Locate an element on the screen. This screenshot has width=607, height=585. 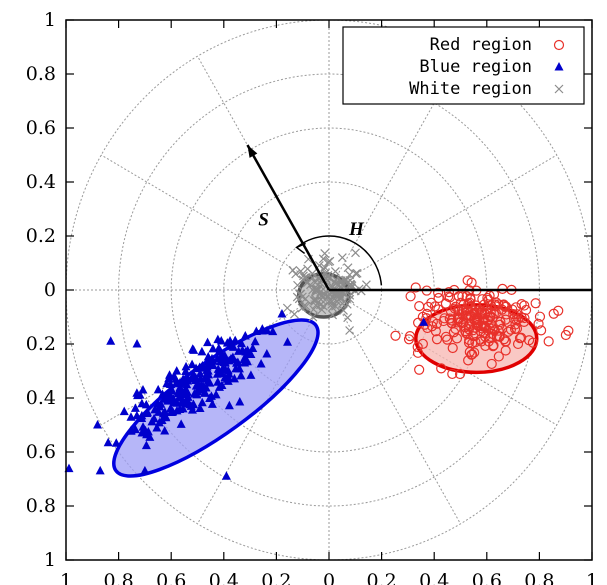
s-label: S is located at coordinates (263, 220).